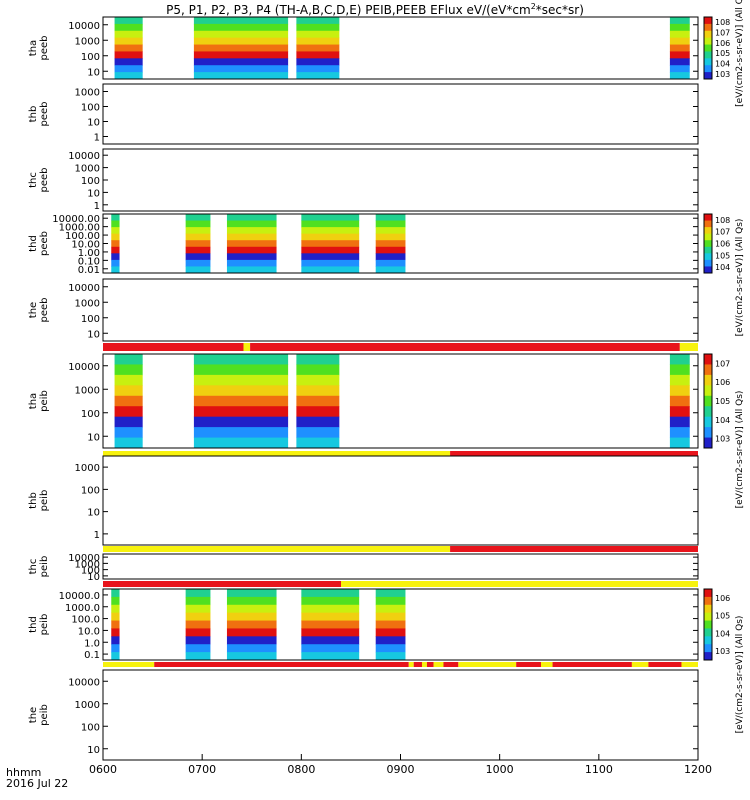  What do you see at coordinates (82, 236) in the screenshot?
I see `y-tick-label: 100.00` at bounding box center [82, 236].